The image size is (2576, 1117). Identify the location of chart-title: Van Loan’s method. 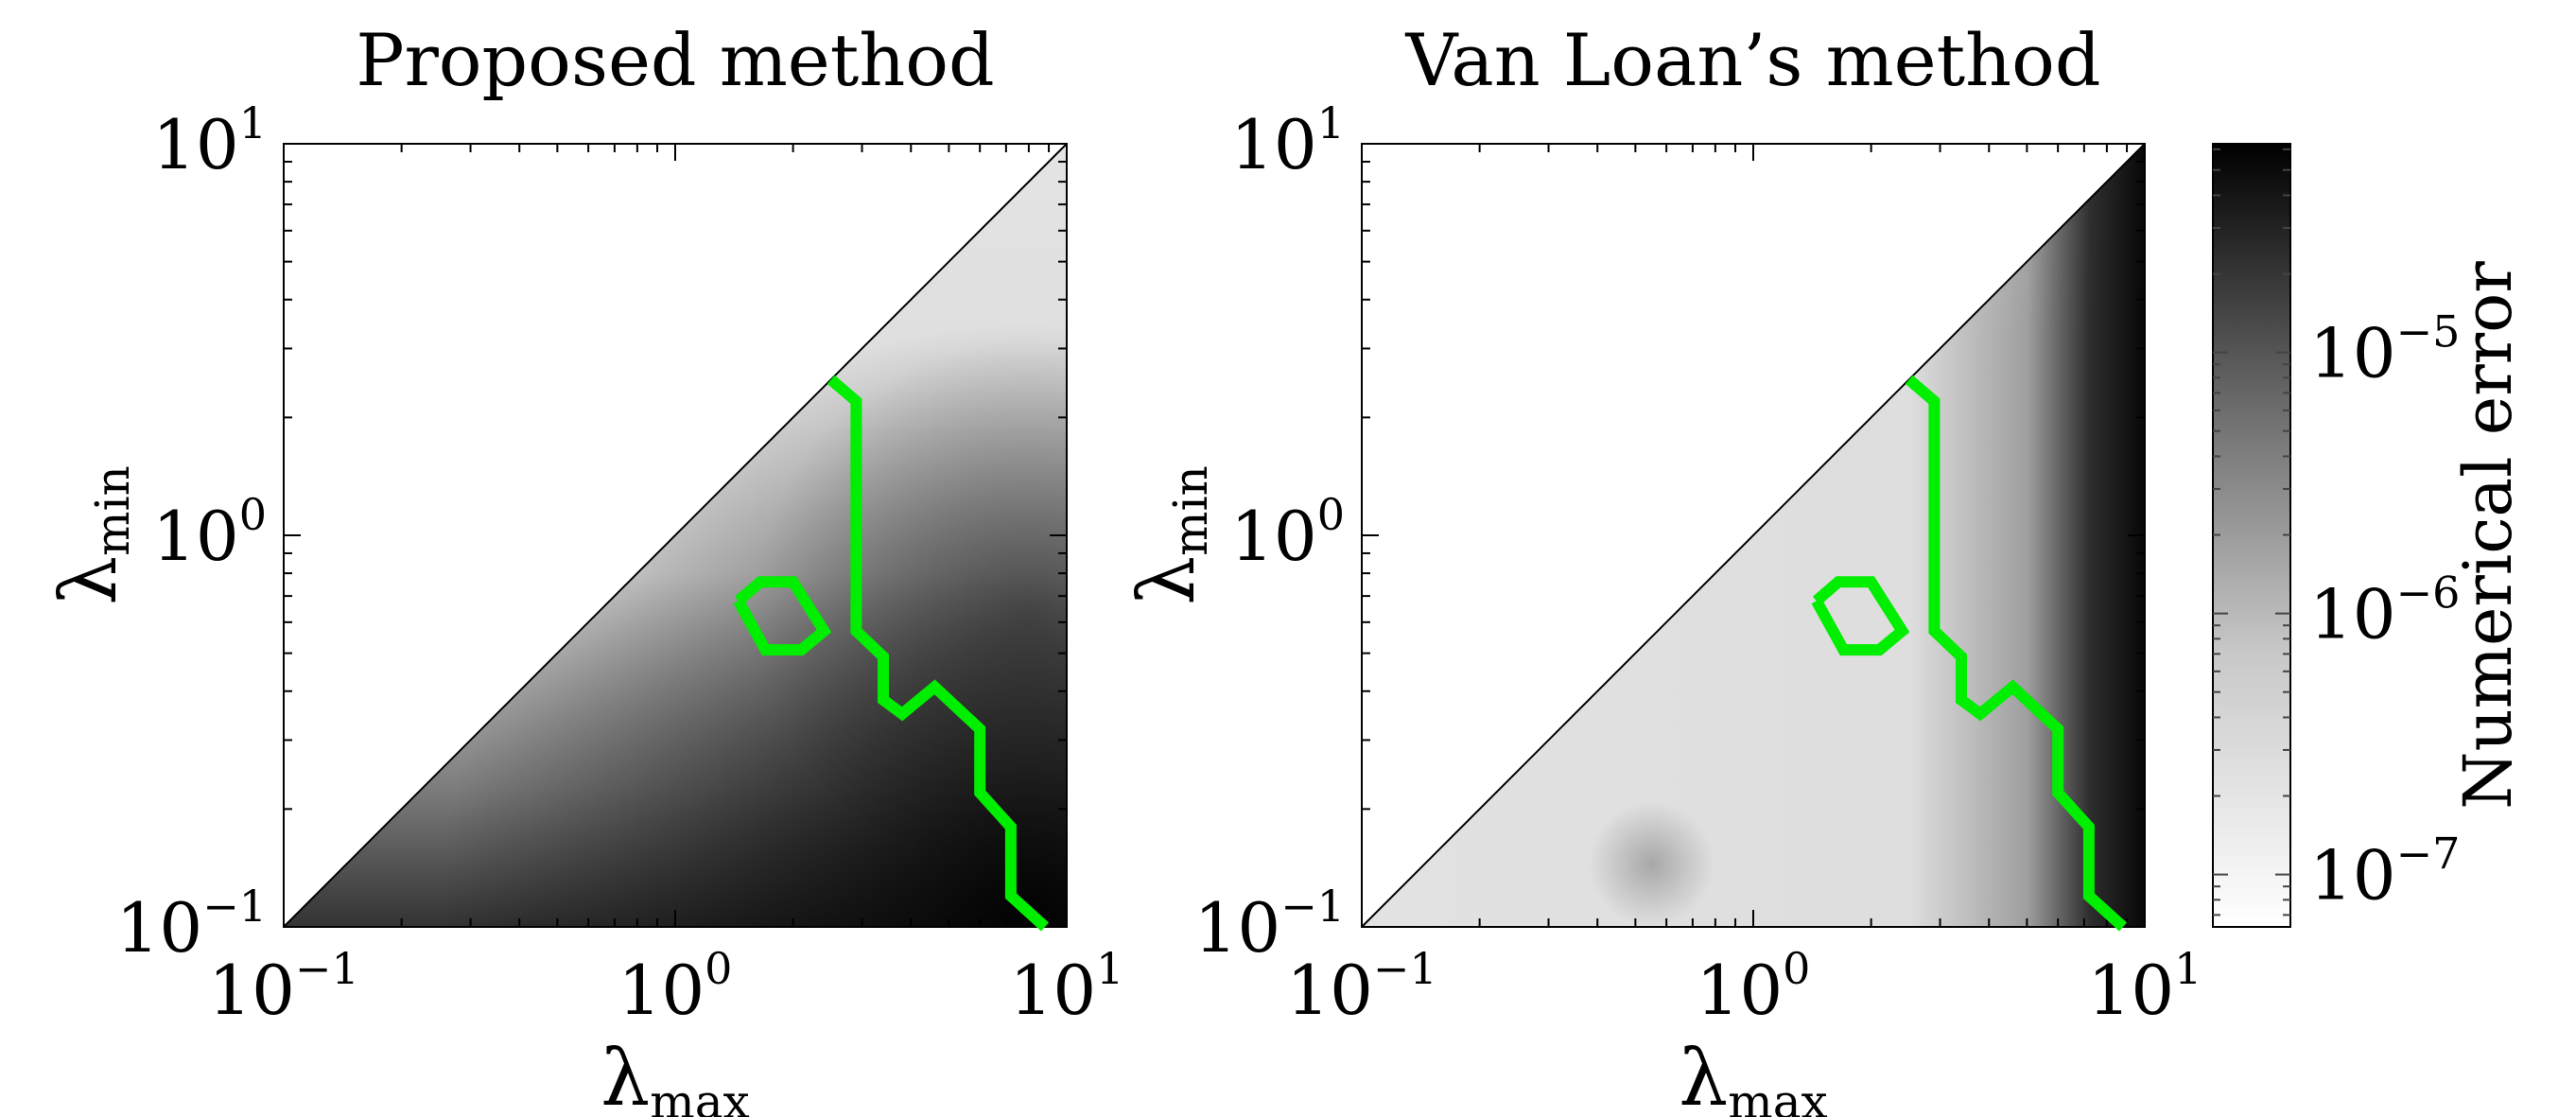
(1752, 60).